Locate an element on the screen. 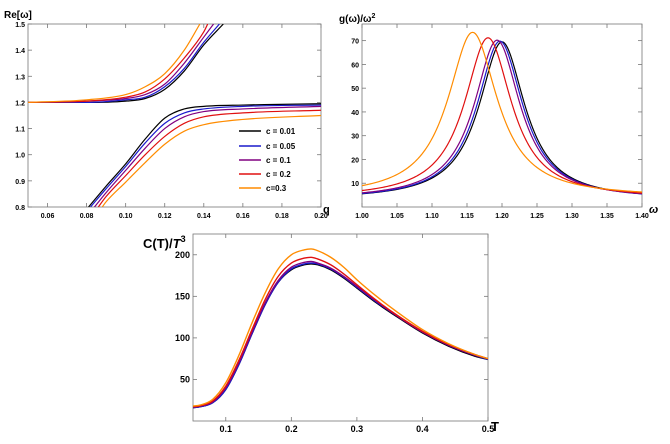 The height and width of the screenshot is (444, 670). x-tick-label: 0.2 is located at coordinates (291, 429).